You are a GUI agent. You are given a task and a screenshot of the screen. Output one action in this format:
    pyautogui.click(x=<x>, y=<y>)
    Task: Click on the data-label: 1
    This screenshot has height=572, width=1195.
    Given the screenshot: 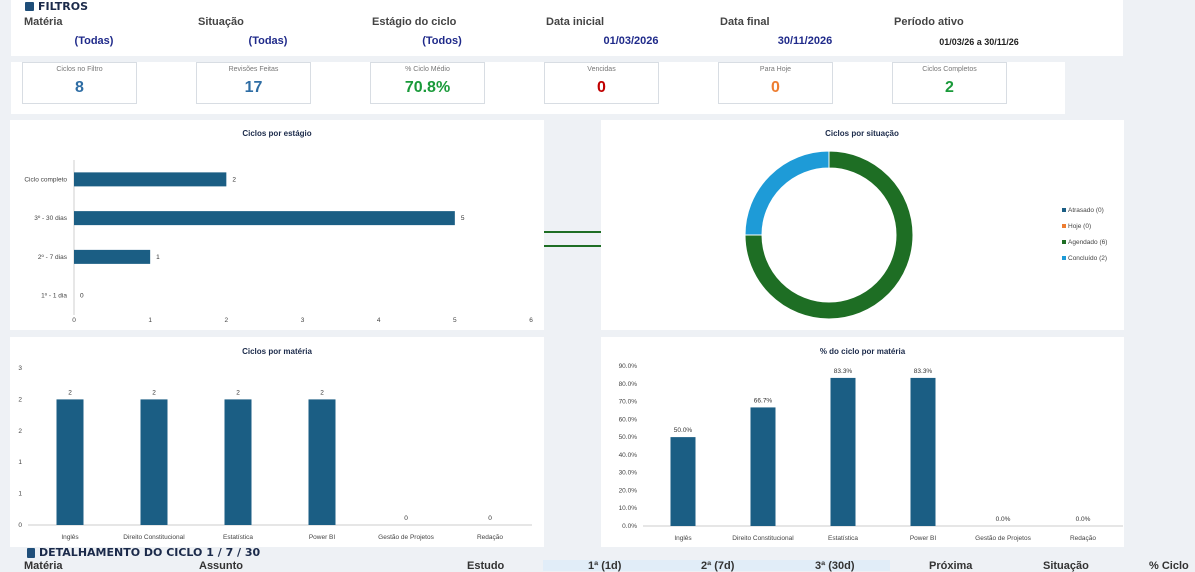 What is the action you would take?
    pyautogui.click(x=158, y=257)
    